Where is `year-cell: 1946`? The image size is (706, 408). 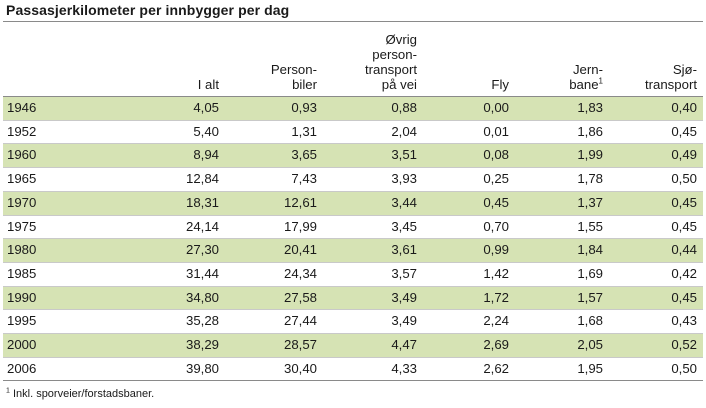
year-cell: 1946 is located at coordinates (62, 108).